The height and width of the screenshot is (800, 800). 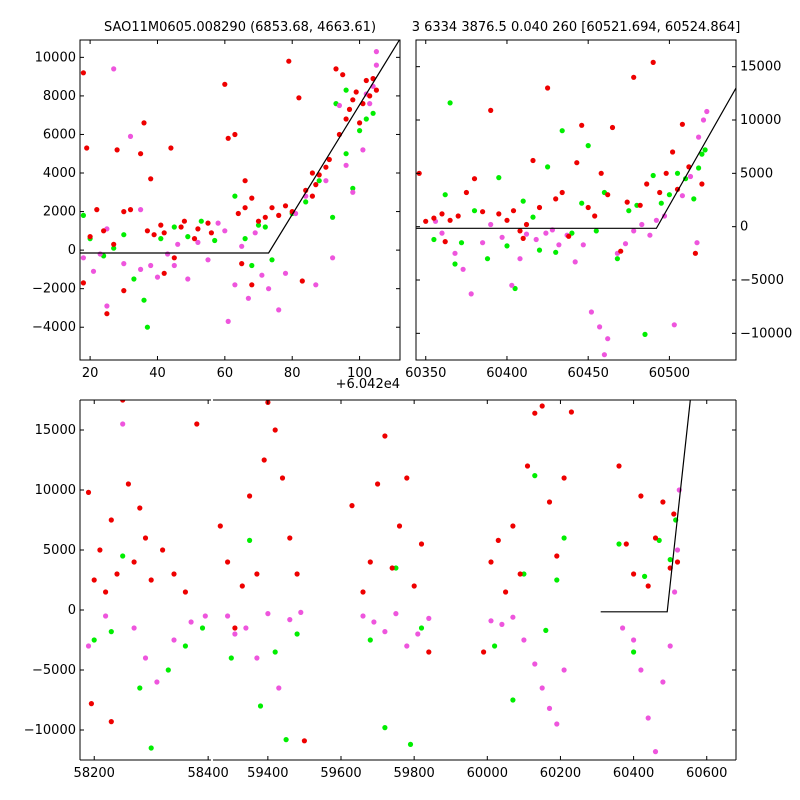 I want to click on x-tick-label: 60200, so click(x=560, y=773).